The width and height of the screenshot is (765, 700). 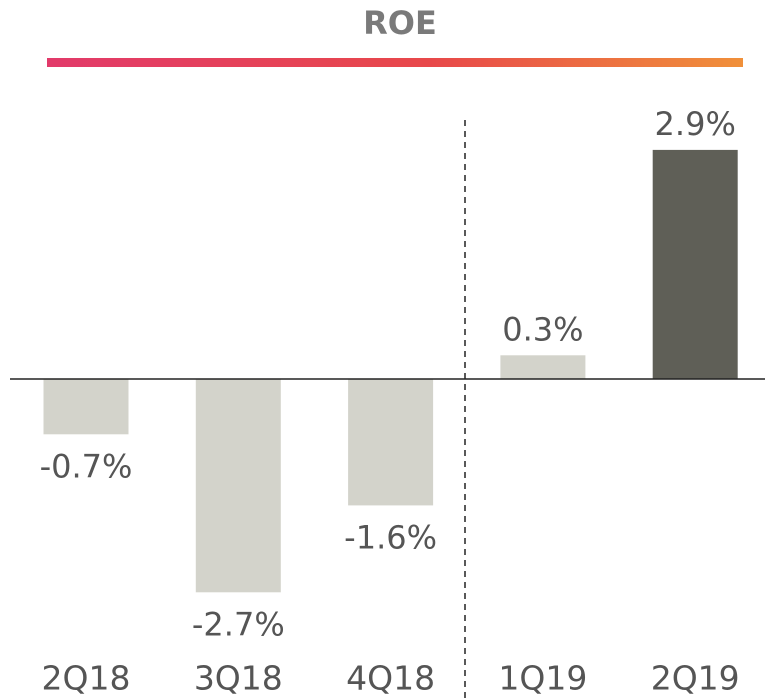 What do you see at coordinates (238, 624) in the screenshot?
I see `value-label: -2.7%` at bounding box center [238, 624].